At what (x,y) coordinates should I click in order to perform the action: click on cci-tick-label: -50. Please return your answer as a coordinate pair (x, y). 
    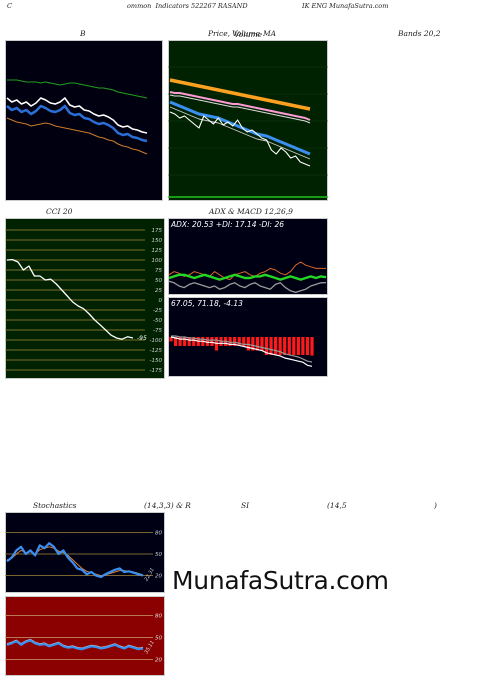
    Looking at the image, I should click on (157, 321).